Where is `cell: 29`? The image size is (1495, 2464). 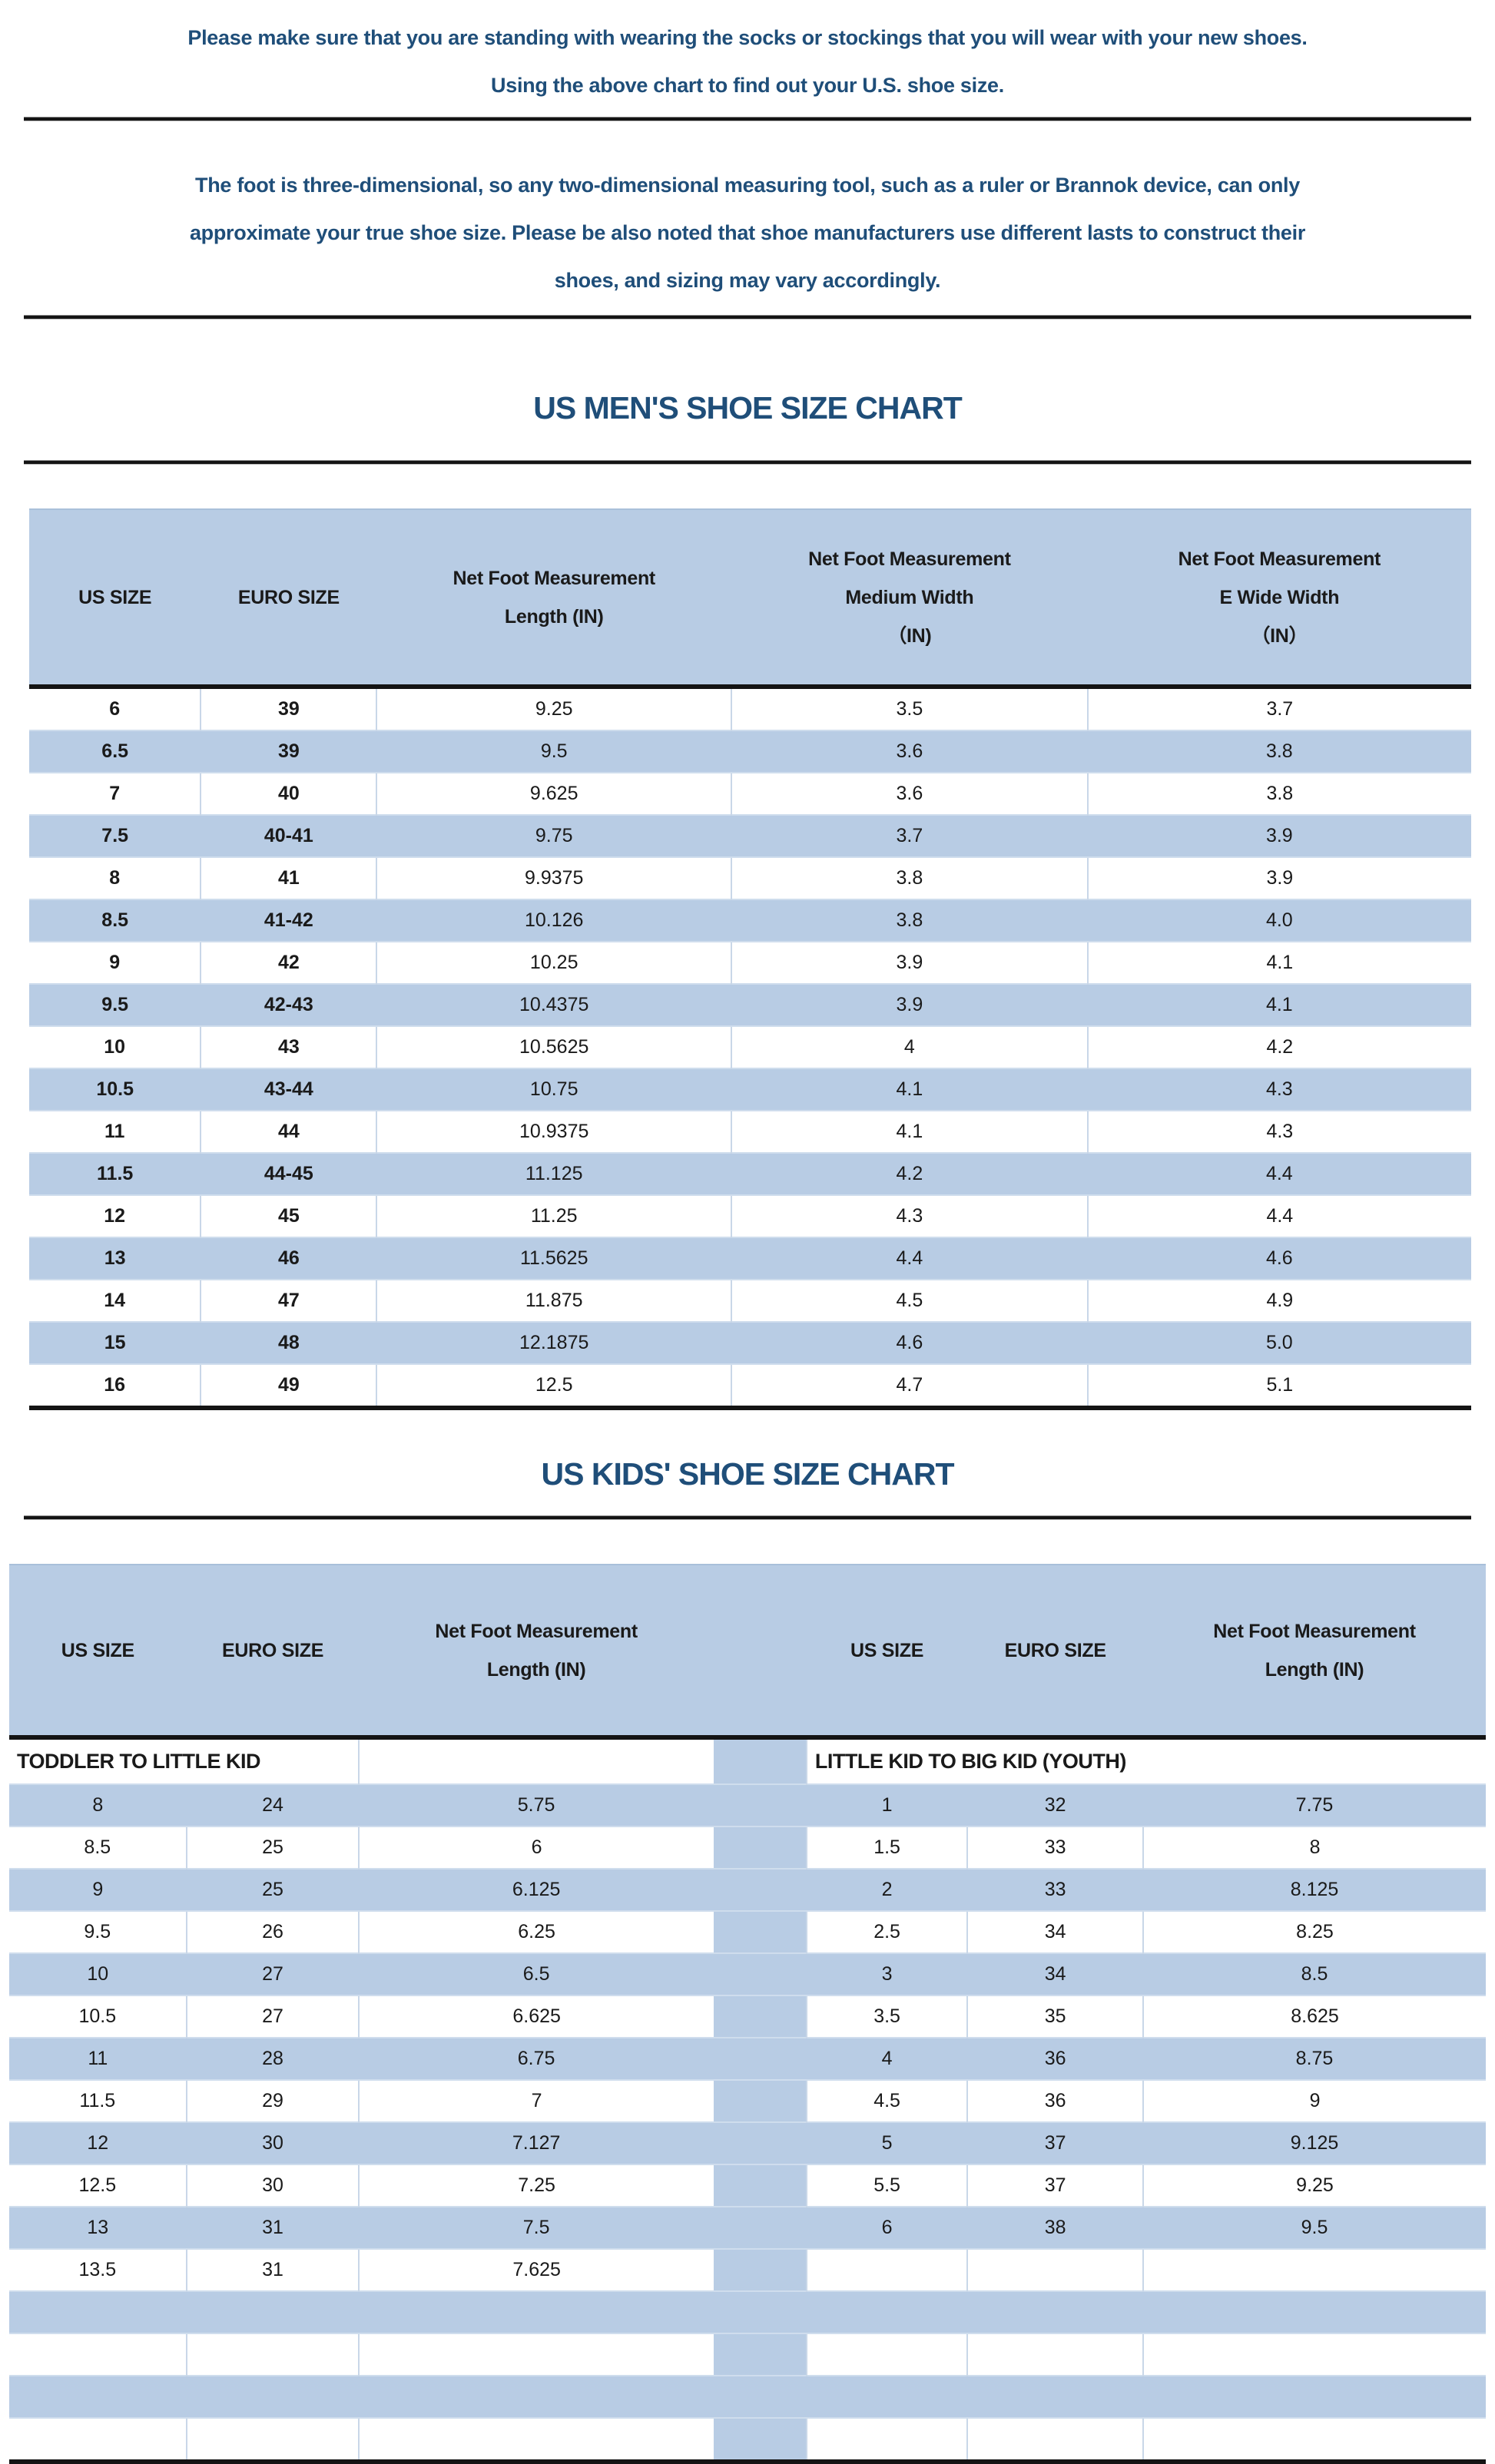
cell: 29 is located at coordinates (272, 2101).